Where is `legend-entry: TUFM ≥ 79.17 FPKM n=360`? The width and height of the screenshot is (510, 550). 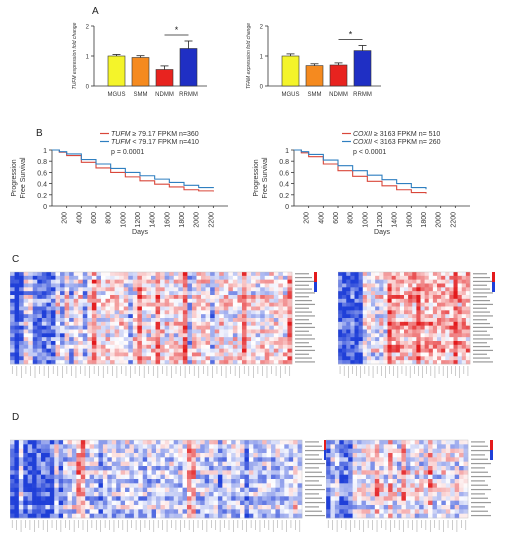
legend-entry: TUFM ≥ 79.17 FPKM n=360 is located at coordinates (155, 134).